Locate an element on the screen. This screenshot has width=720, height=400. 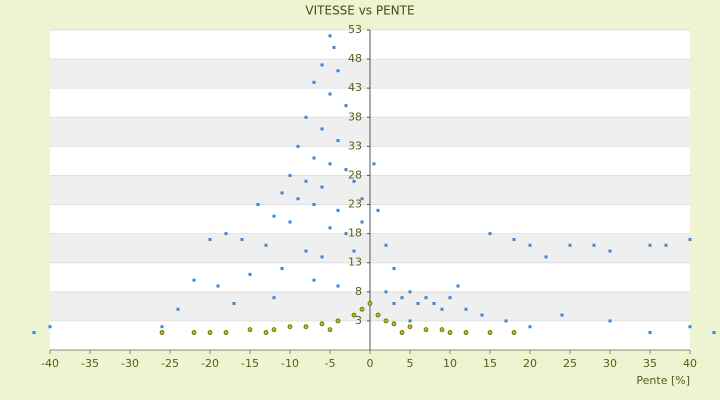
x-tick-label: -35 is located at coordinates (90, 363).